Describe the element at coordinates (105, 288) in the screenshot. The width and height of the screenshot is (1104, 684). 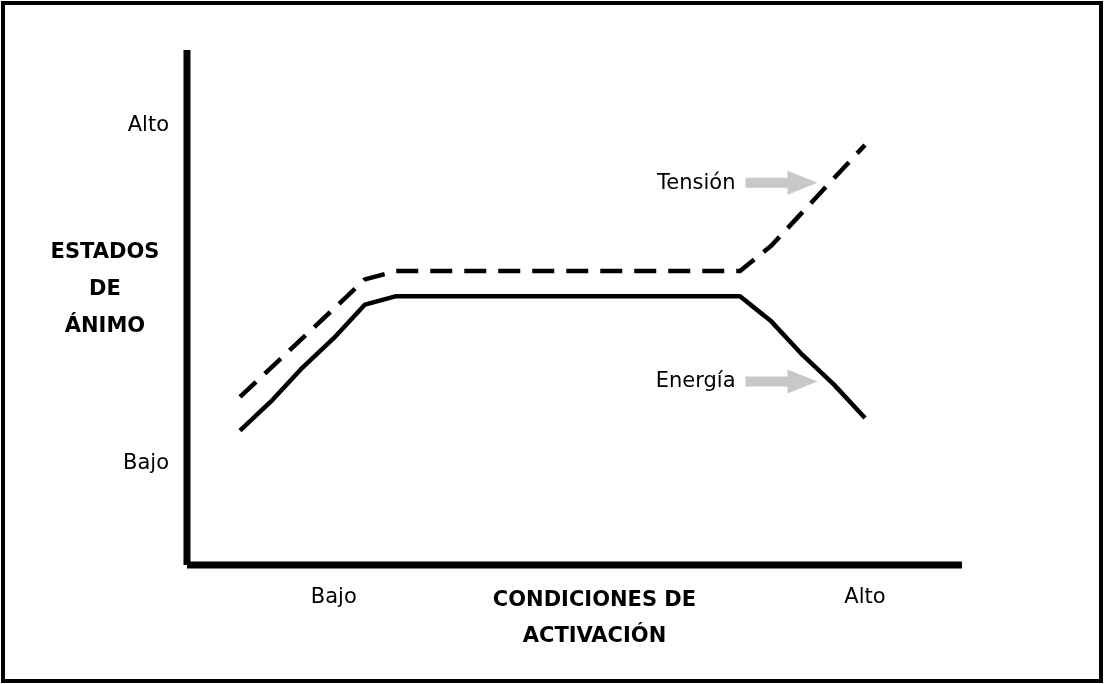
I see `y-axis-title: ESTADOS DE ÁNIMO` at that location.